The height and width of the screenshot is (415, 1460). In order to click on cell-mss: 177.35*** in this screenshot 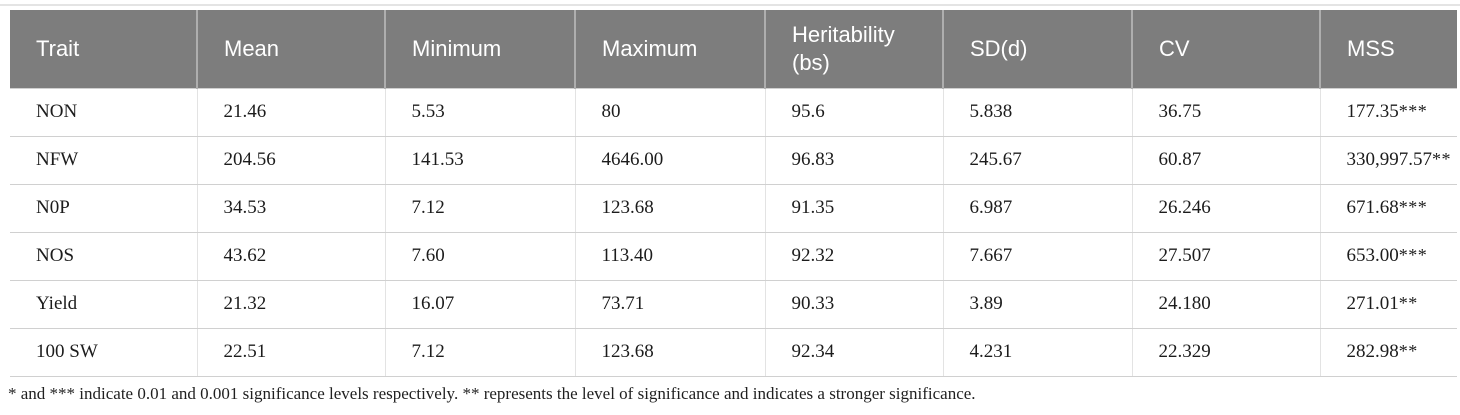, I will do `click(1388, 112)`.